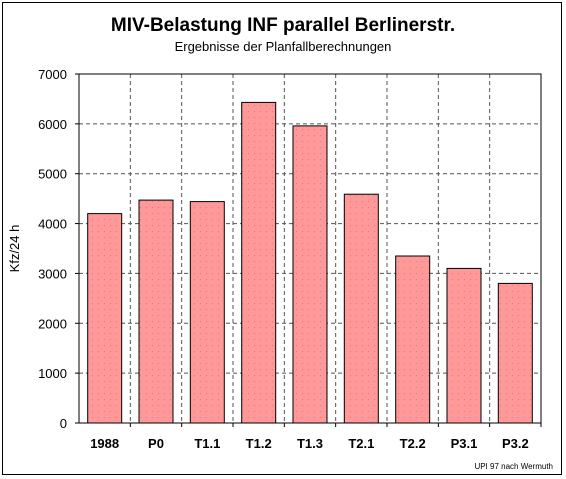 The image size is (566, 479). Describe the element at coordinates (283, 46) in the screenshot. I see `chart-subtitle: Ergebnisse der Planfallberechnungen` at that location.